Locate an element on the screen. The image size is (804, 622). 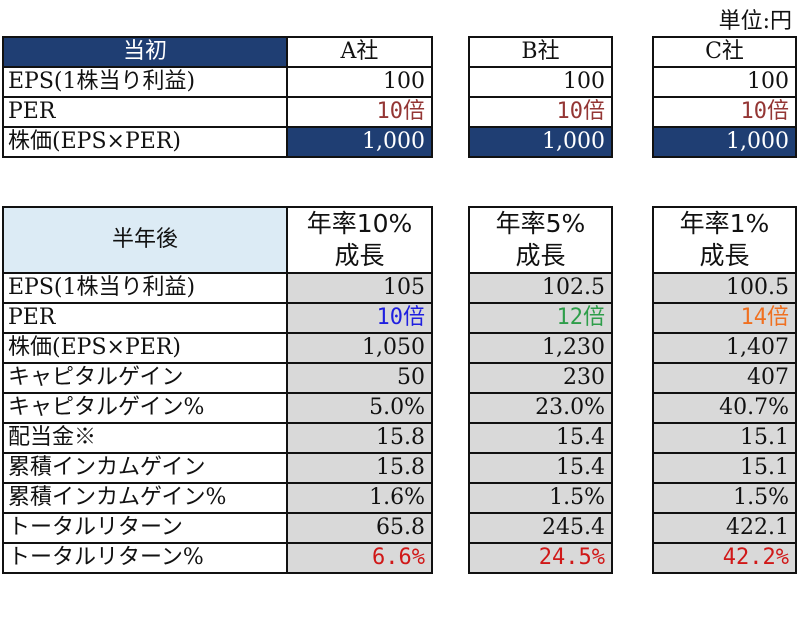
after-total-return-pct-a: 6.6% is located at coordinates (359, 558).